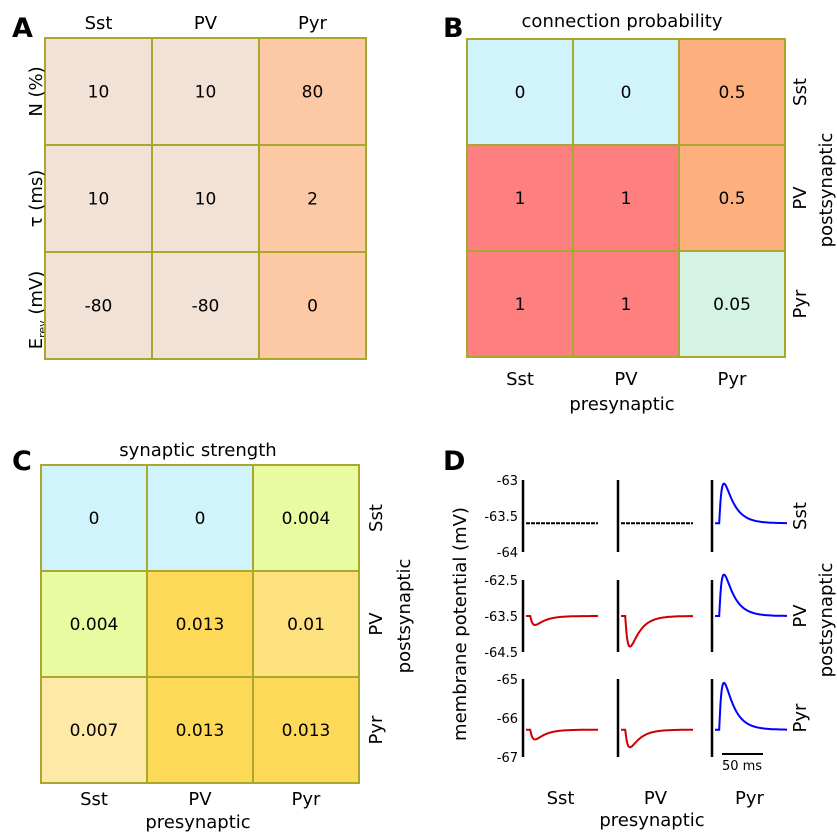  Describe the element at coordinates (507, 758) in the screenshot. I see `panel-d-tick-label: -67` at that location.